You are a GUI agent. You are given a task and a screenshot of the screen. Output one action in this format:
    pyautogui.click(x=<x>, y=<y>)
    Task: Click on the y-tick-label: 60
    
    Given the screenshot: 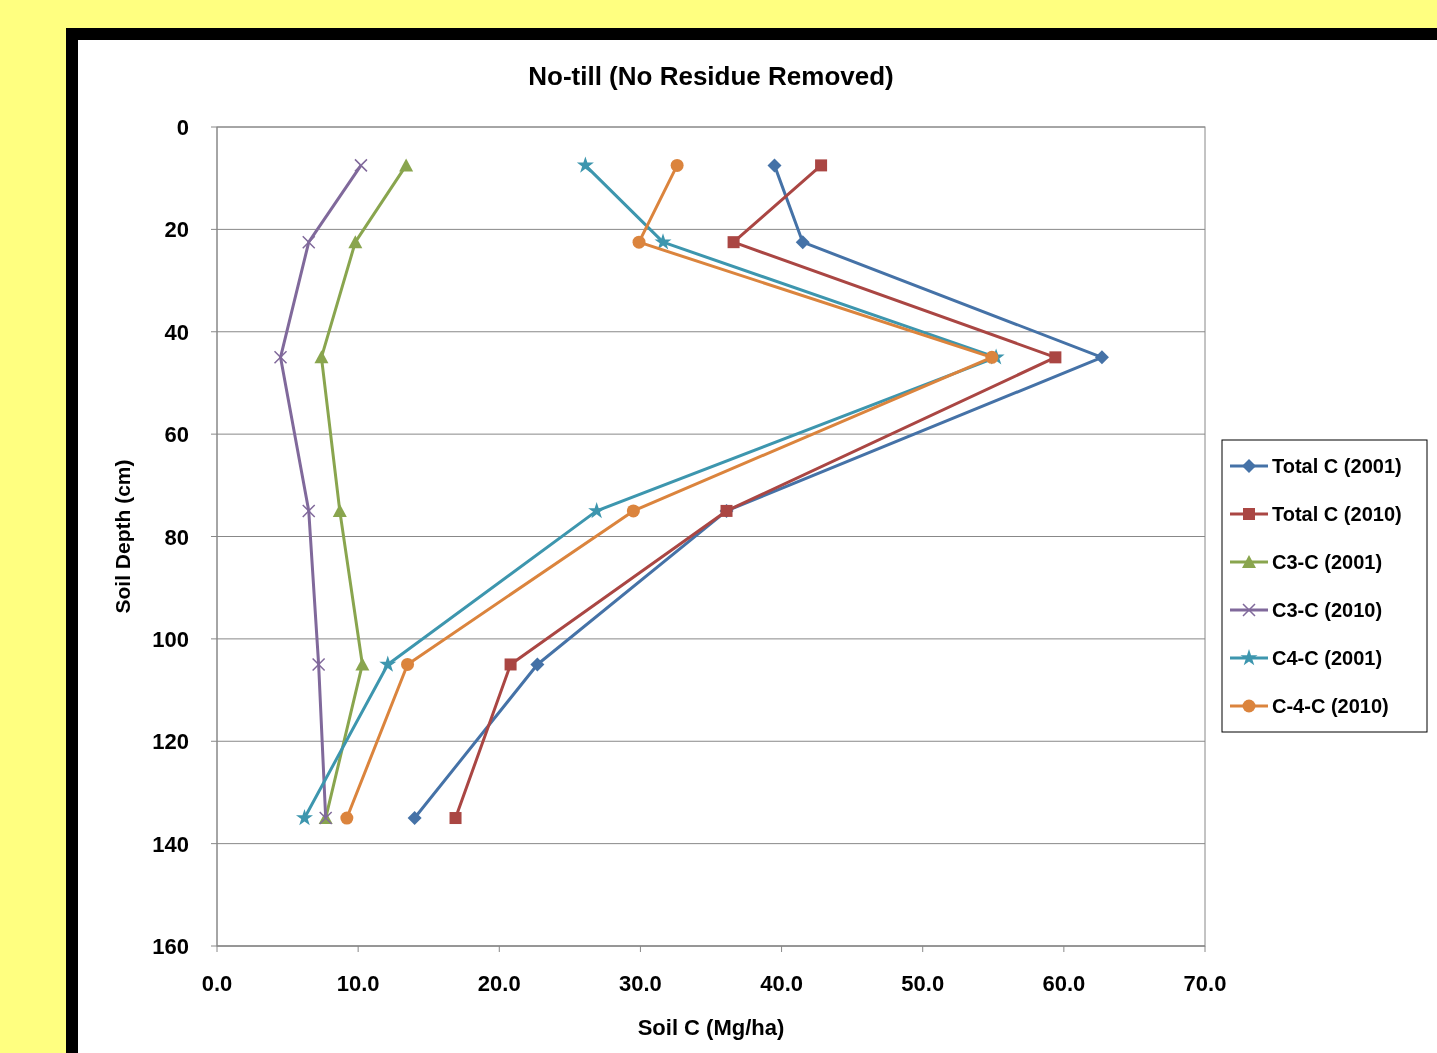 What is the action you would take?
    pyautogui.click(x=176, y=435)
    